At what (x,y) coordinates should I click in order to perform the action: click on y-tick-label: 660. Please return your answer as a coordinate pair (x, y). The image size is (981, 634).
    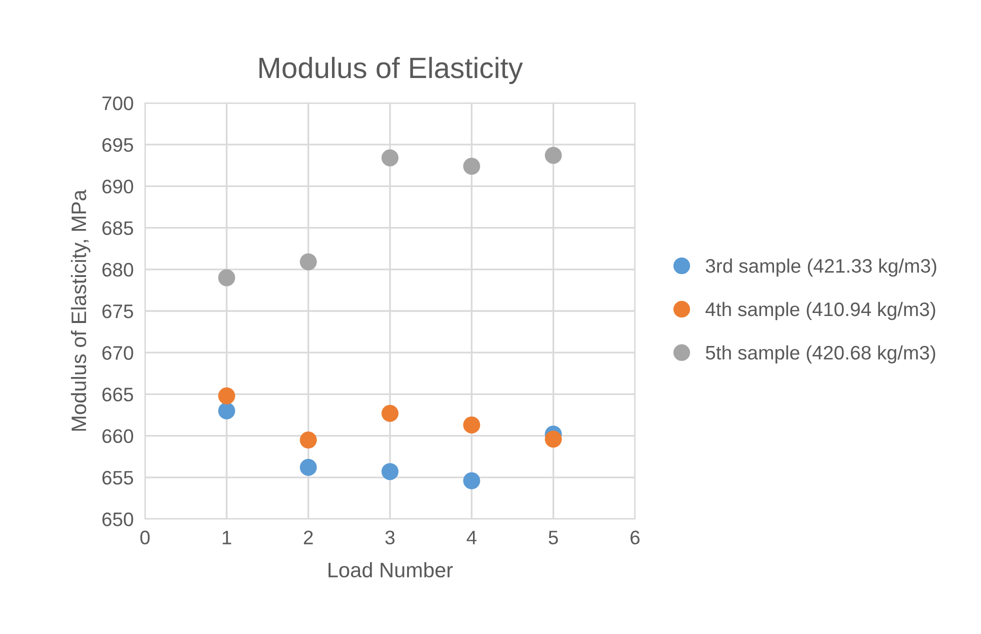
    Looking at the image, I should click on (118, 436).